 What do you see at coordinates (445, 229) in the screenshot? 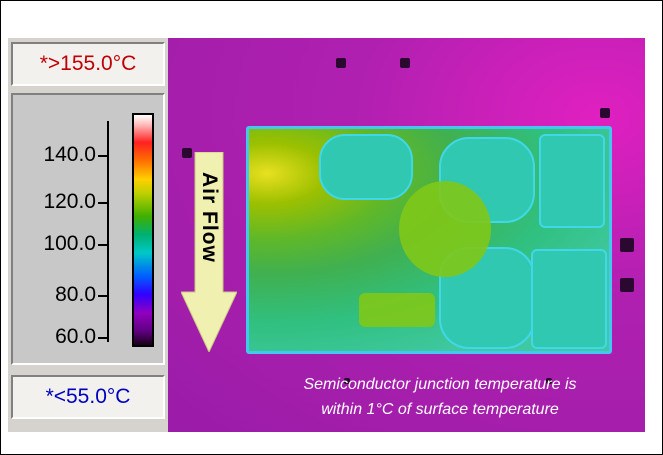
I see `semiconductor-hotspot` at bounding box center [445, 229].